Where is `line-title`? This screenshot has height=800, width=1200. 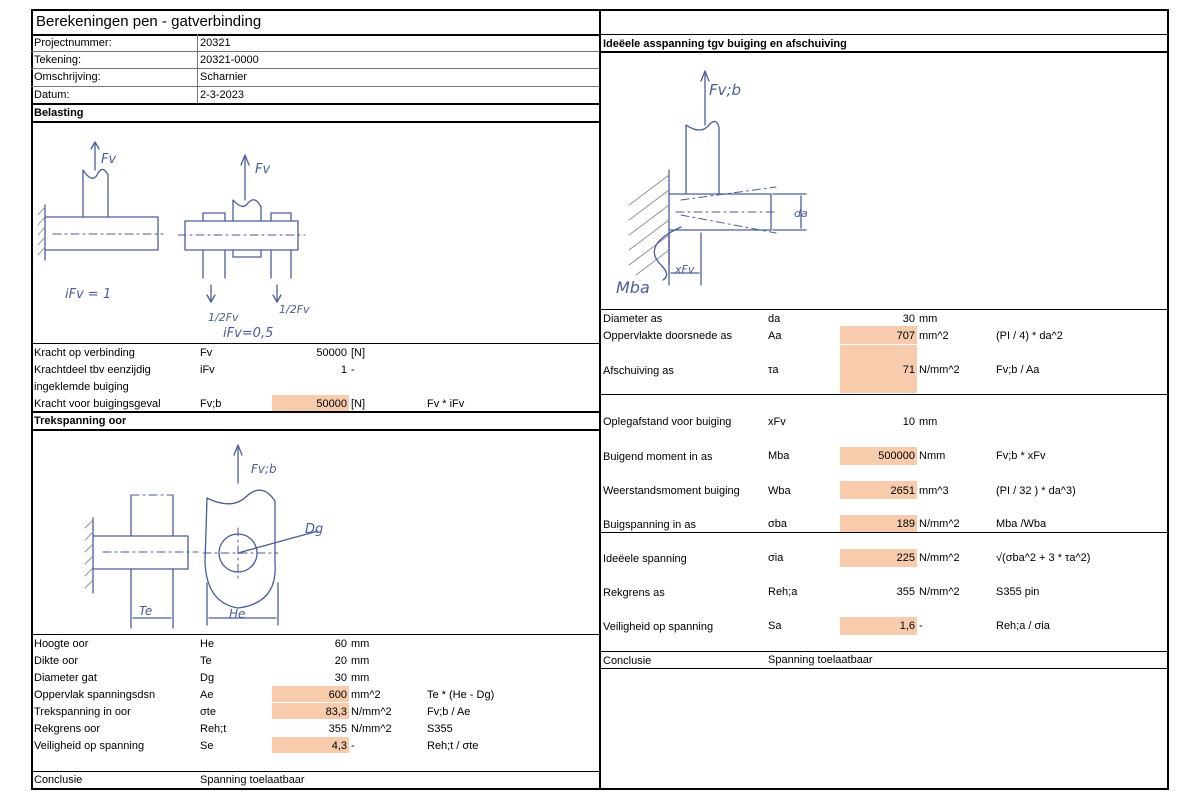 line-title is located at coordinates (316, 35).